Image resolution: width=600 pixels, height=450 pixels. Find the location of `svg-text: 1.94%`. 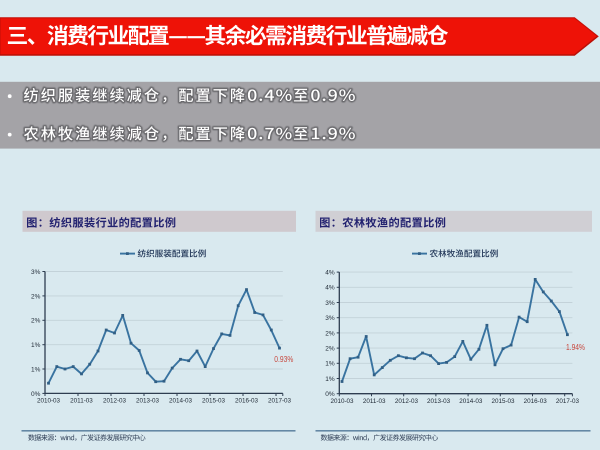

svg-text: 1.94% is located at coordinates (575, 347).